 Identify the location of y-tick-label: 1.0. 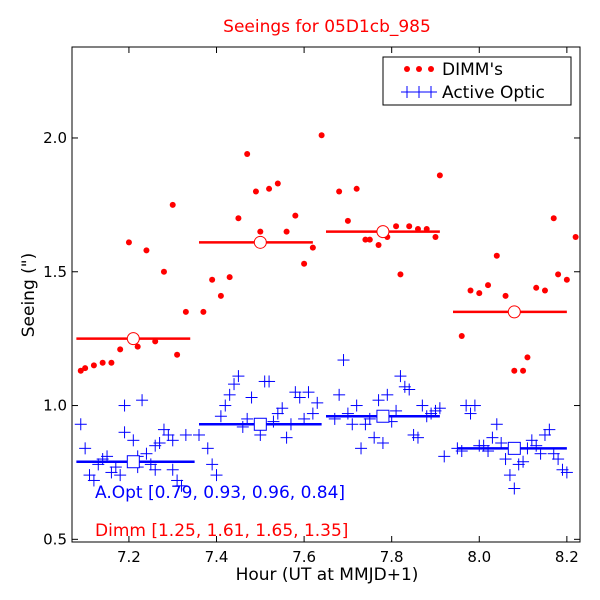
(55, 406).